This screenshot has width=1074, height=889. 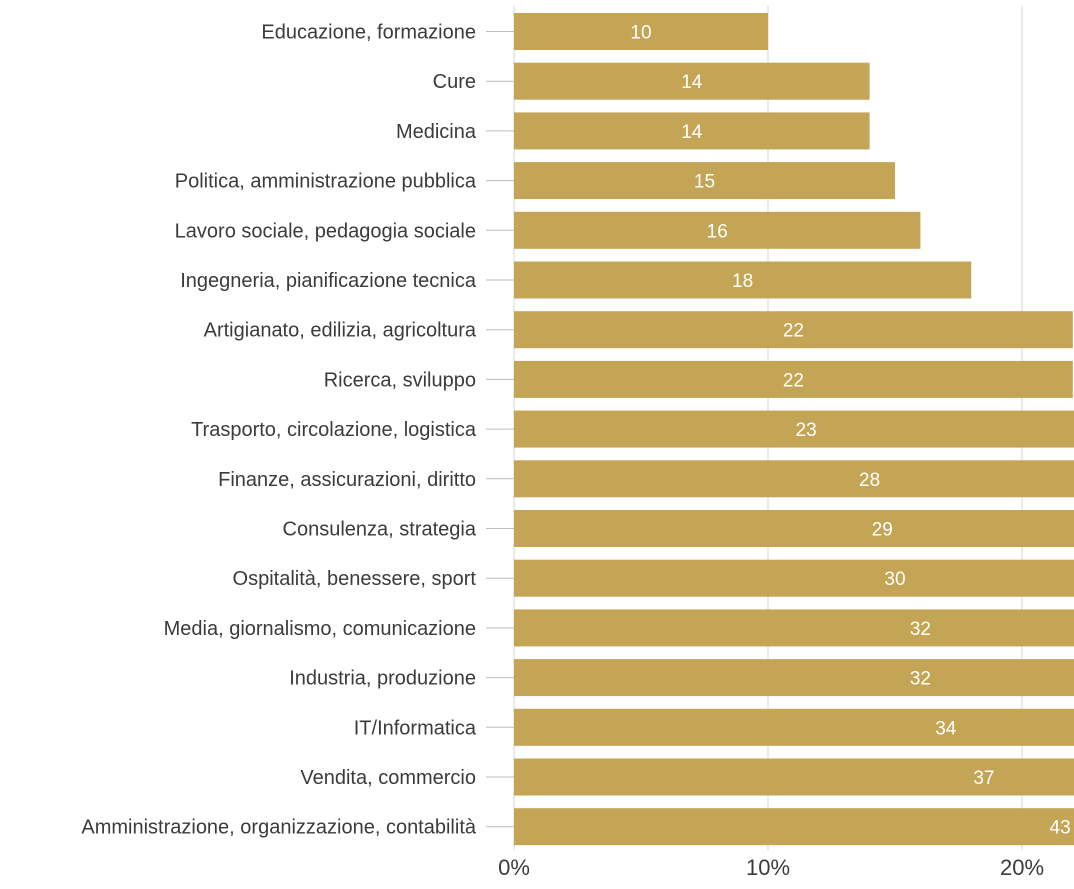 I want to click on value-label: 43, so click(x=1060, y=828).